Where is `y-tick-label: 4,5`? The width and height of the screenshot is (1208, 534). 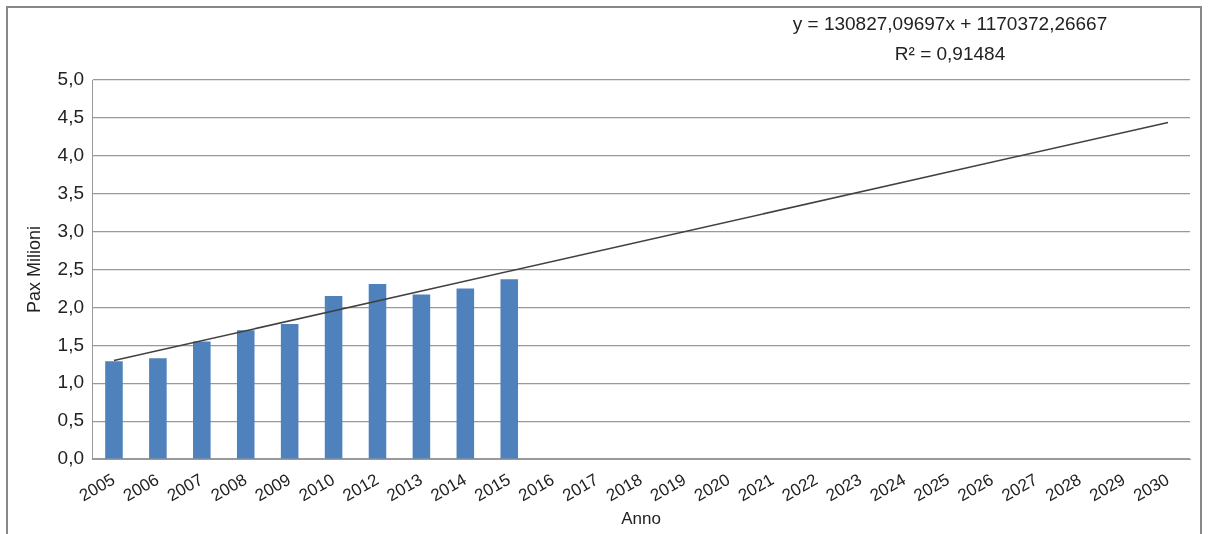 y-tick-label: 4,5 is located at coordinates (71, 117).